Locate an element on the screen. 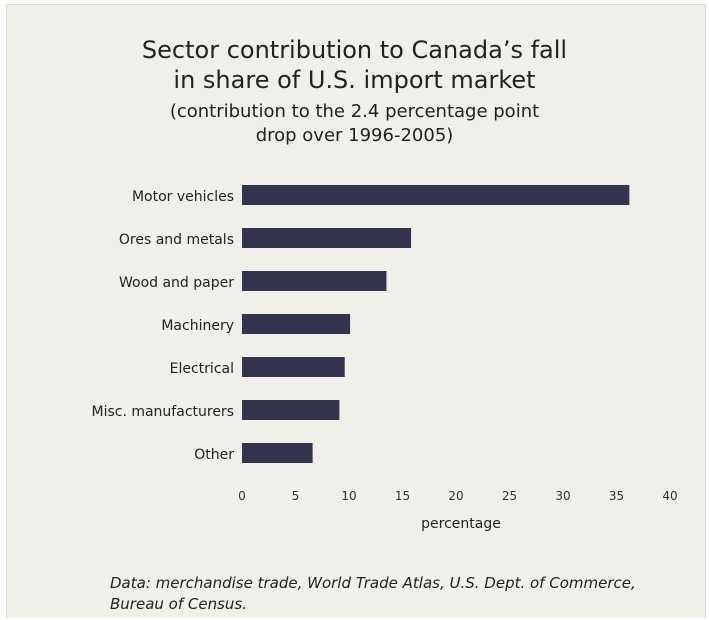 The height and width of the screenshot is (620, 709). bar-wood-and-paper is located at coordinates (314, 281).